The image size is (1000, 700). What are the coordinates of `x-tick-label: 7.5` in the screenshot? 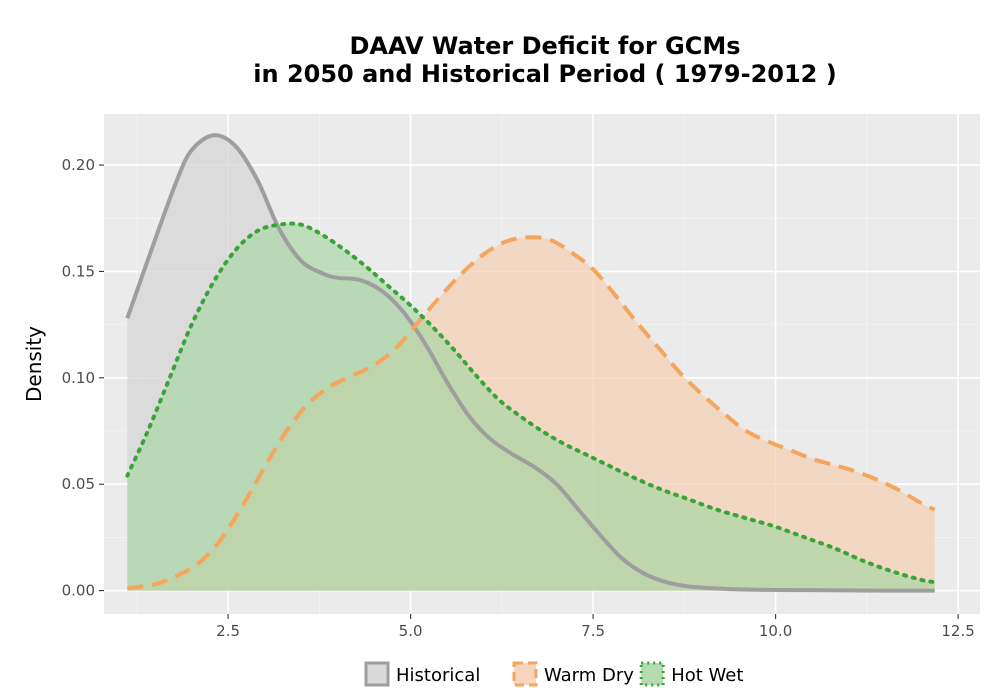 It's located at (593, 631).